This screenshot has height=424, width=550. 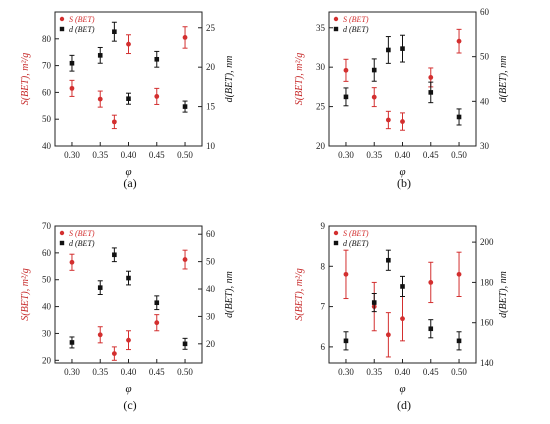 I want to click on y-left-tick-label: 7, so click(x=323, y=307).